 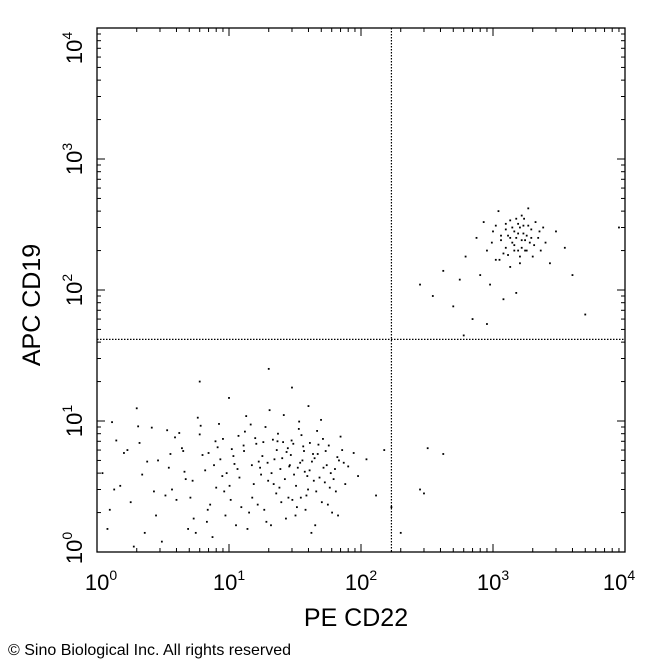 What do you see at coordinates (73, 159) in the screenshot?
I see `y-tick-label: 103` at bounding box center [73, 159].